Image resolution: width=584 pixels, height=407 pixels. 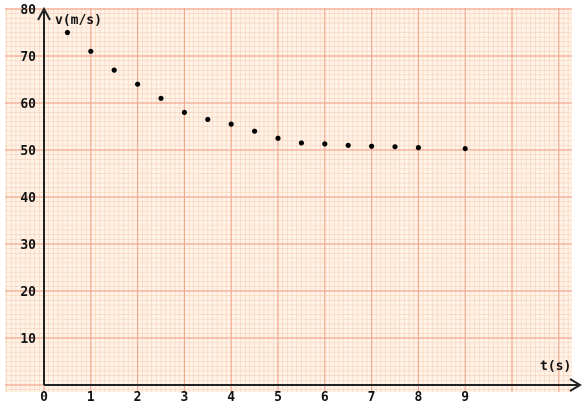 What do you see at coordinates (184, 397) in the screenshot?
I see `x-tick-label: 3` at bounding box center [184, 397].